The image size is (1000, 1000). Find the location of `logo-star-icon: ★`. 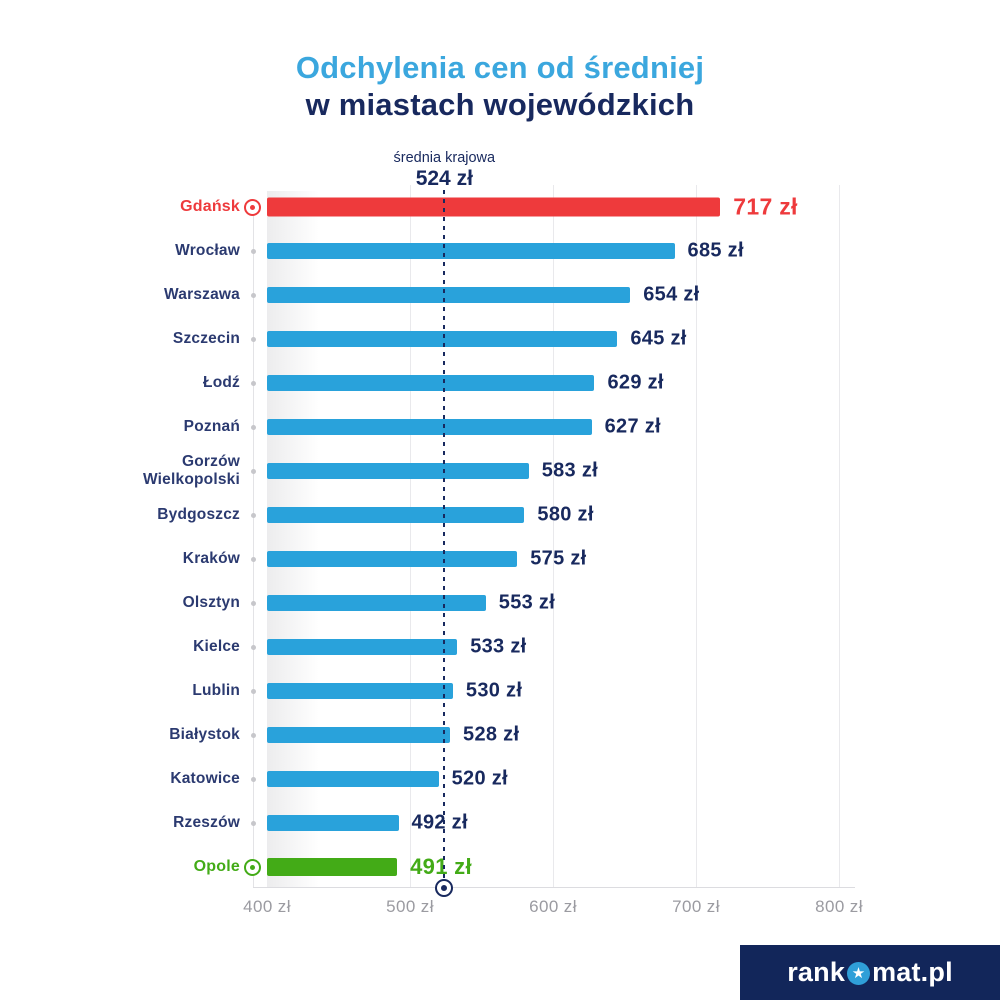

logo-star-icon: ★ is located at coordinates (859, 973).